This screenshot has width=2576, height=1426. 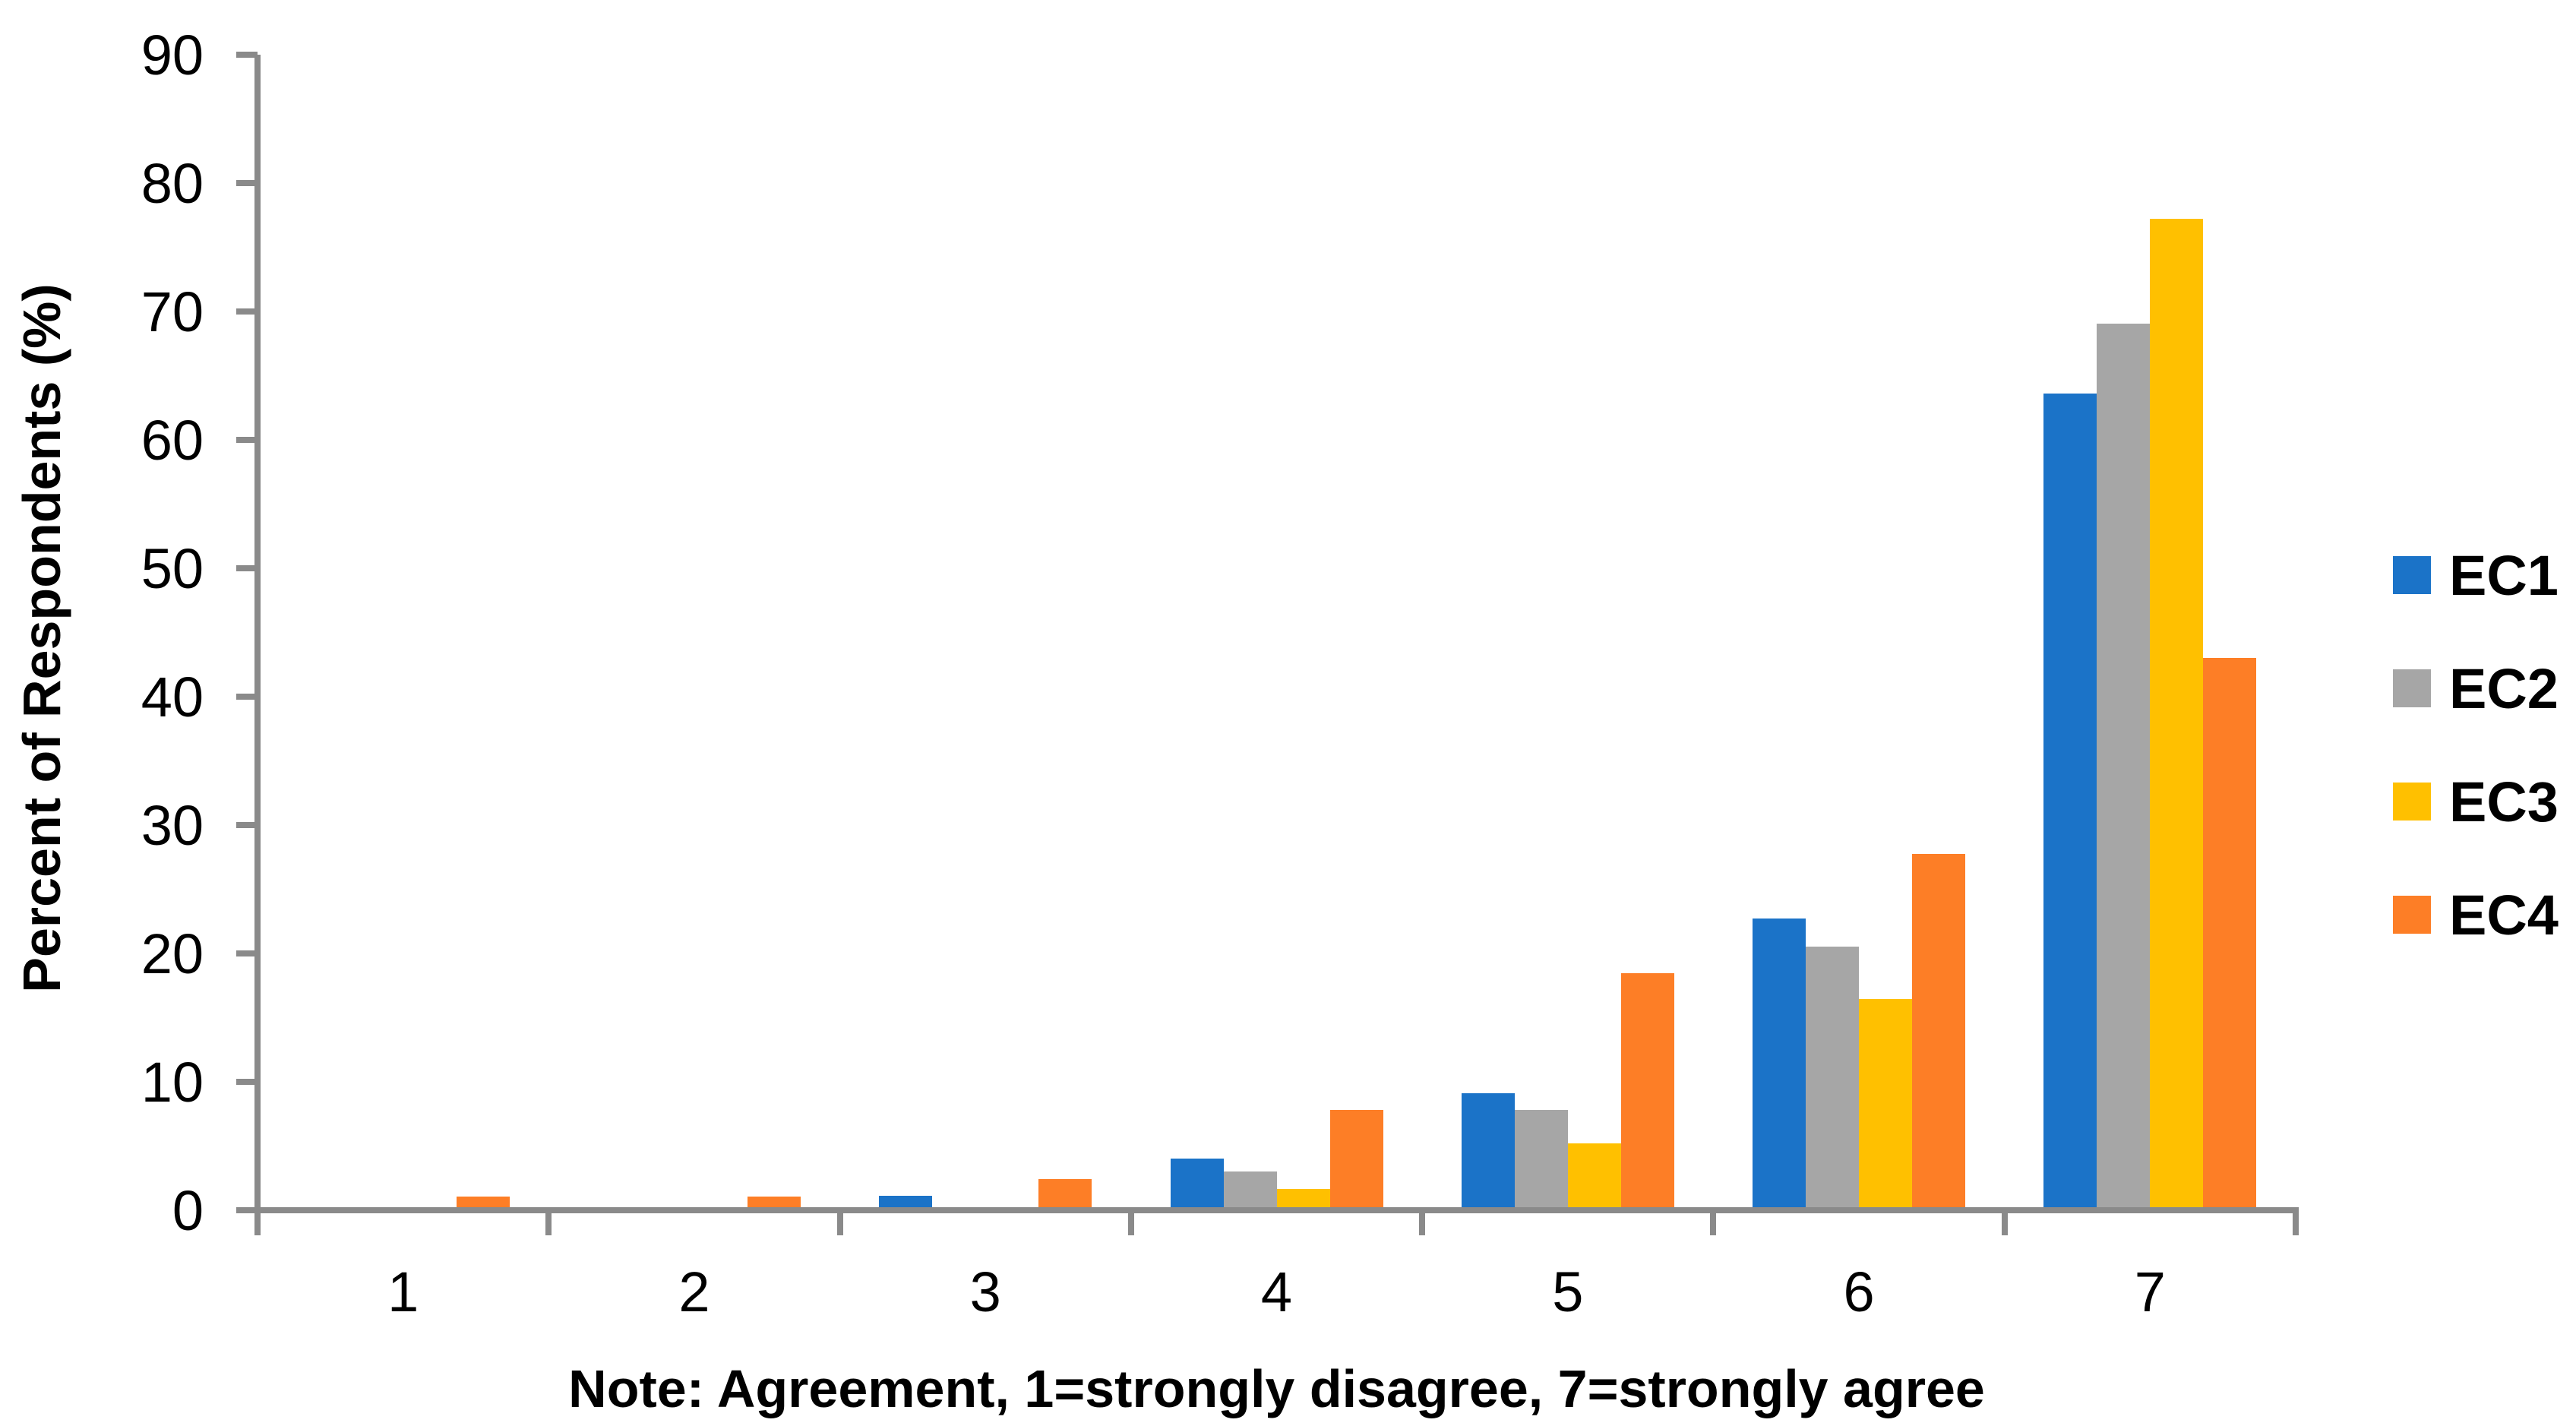 I want to click on bar-ec2-cat6, so click(x=1833, y=1076).